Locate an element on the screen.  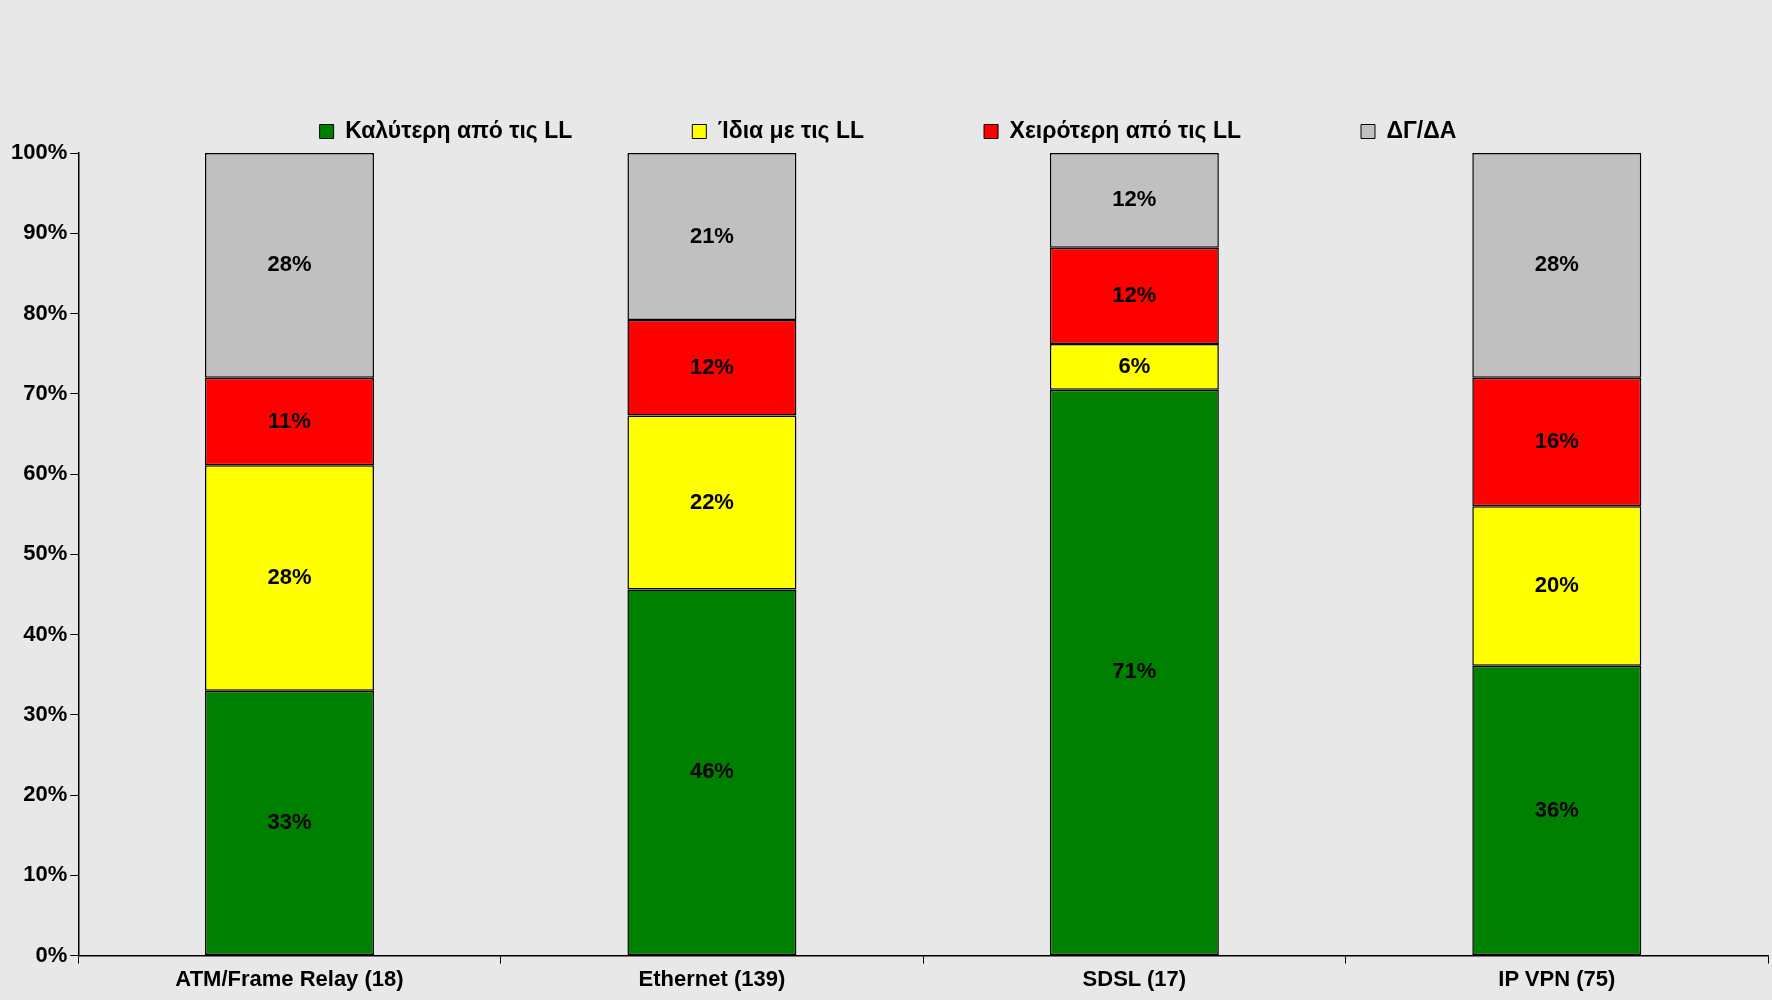
legend-label: ΔΓ/ΔΑ is located at coordinates (1421, 129).